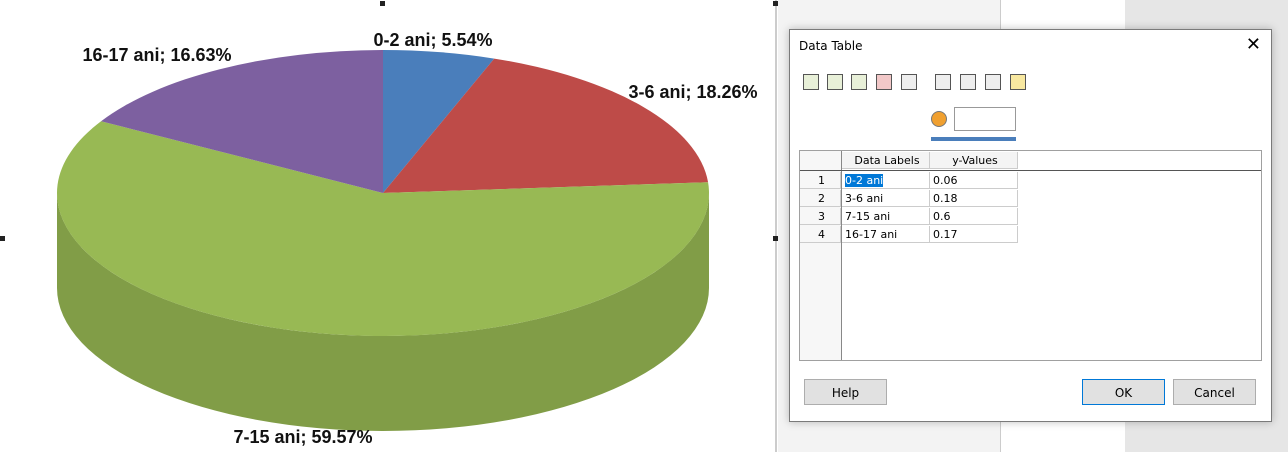  I want to click on column-header: y-Values, so click(974, 160).